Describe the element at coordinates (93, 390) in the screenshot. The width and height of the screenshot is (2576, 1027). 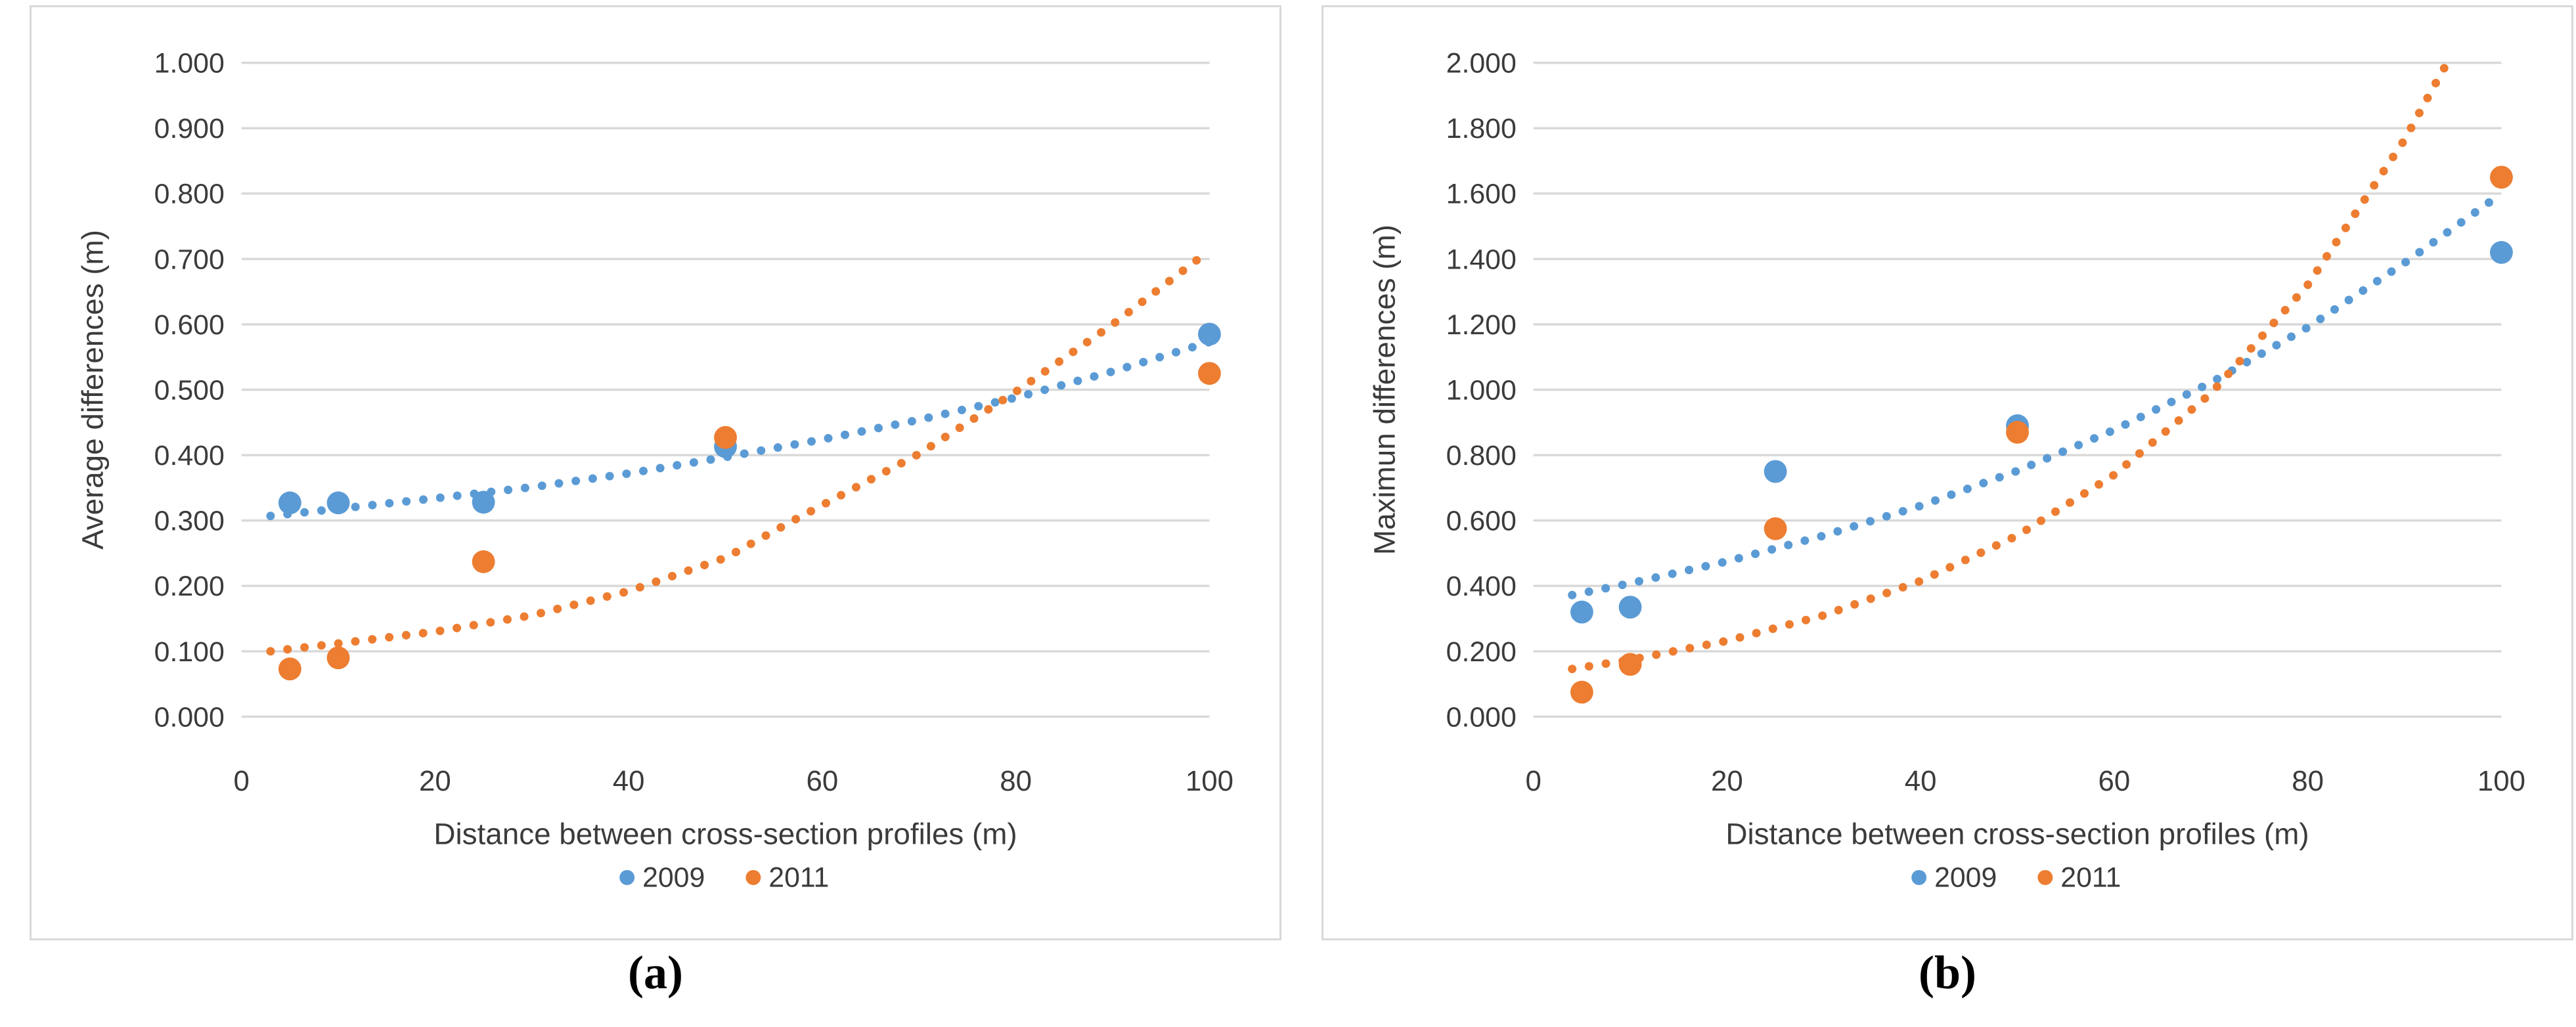
I see `y-axis-title: Average differences (m)` at that location.